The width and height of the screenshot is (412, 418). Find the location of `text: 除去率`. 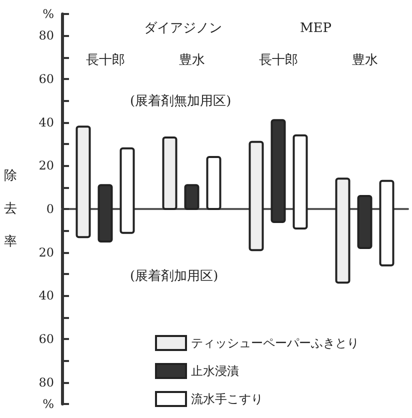

text: 除去率 is located at coordinates (10, 209).